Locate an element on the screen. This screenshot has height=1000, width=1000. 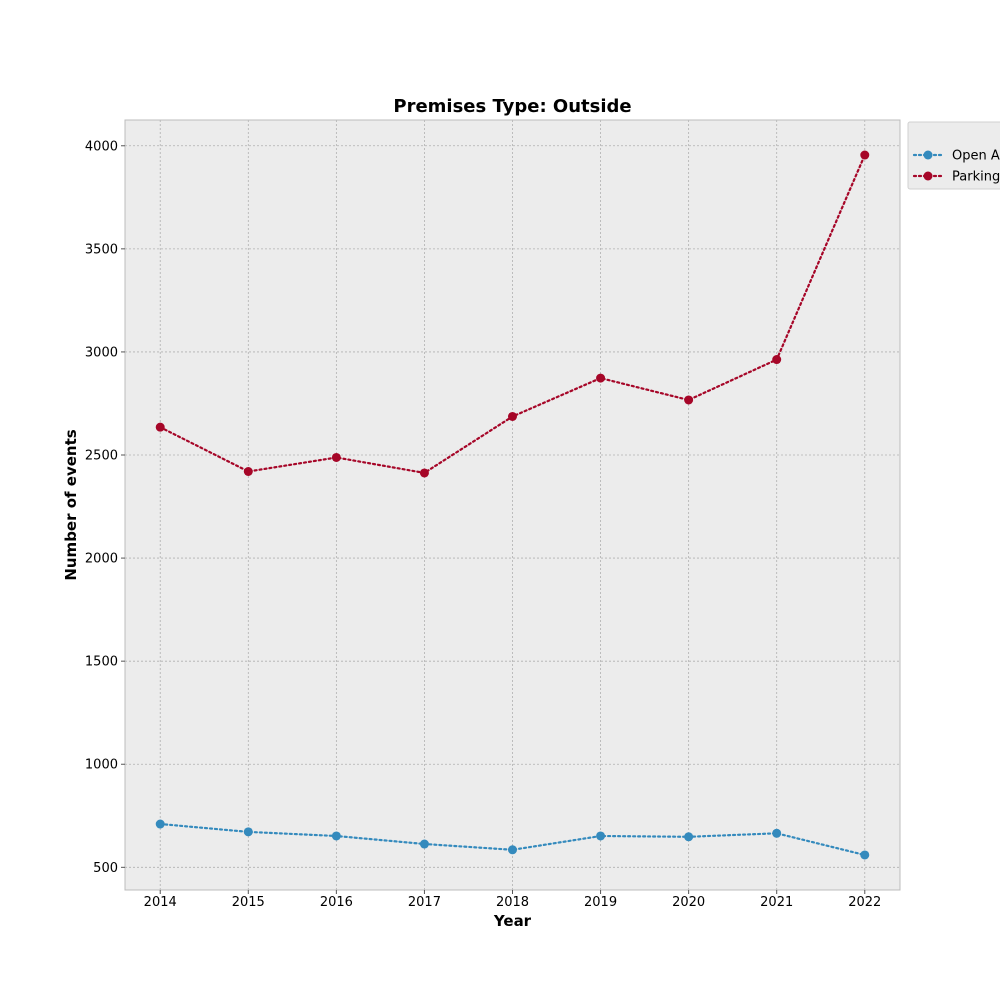
y-tick-label: 3000 is located at coordinates (101, 352).